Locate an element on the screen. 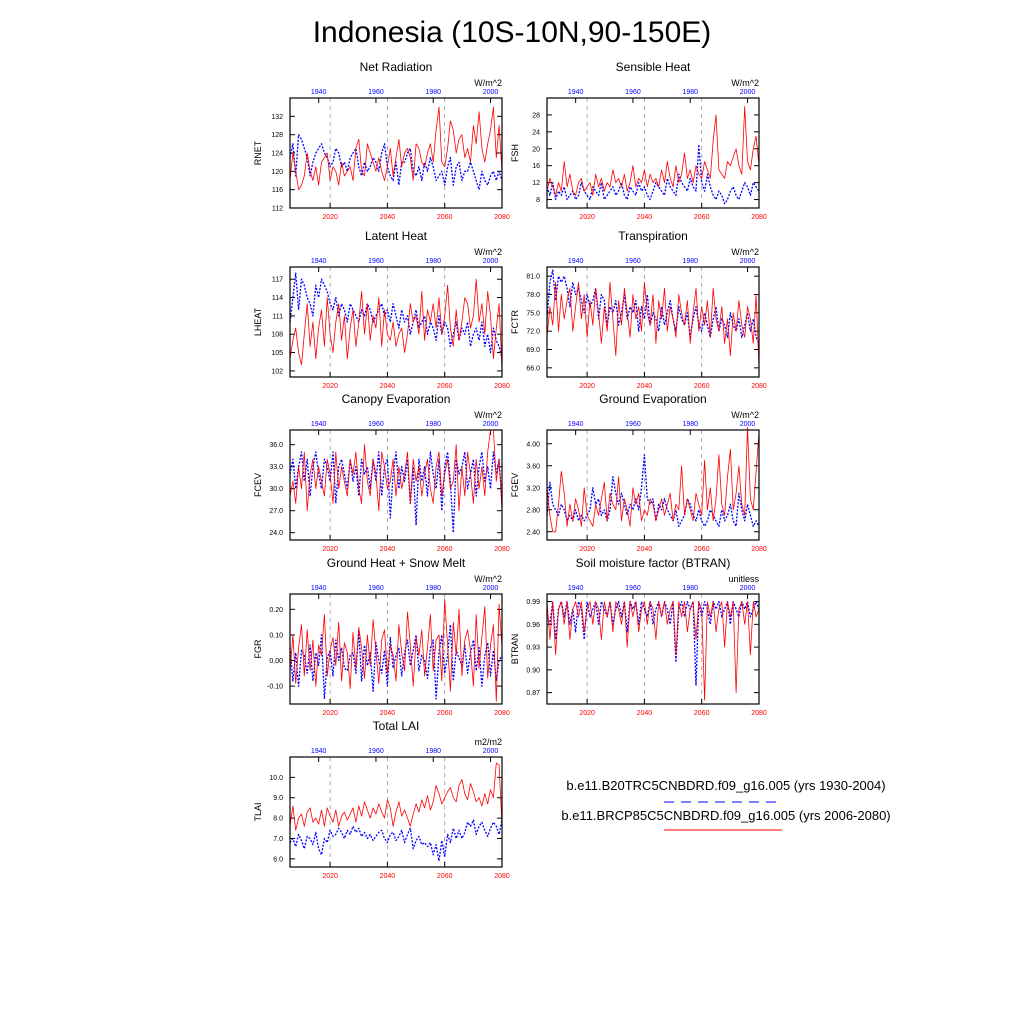 The width and height of the screenshot is (1024, 1024). y-tick-label: 30.0 is located at coordinates (276, 489).